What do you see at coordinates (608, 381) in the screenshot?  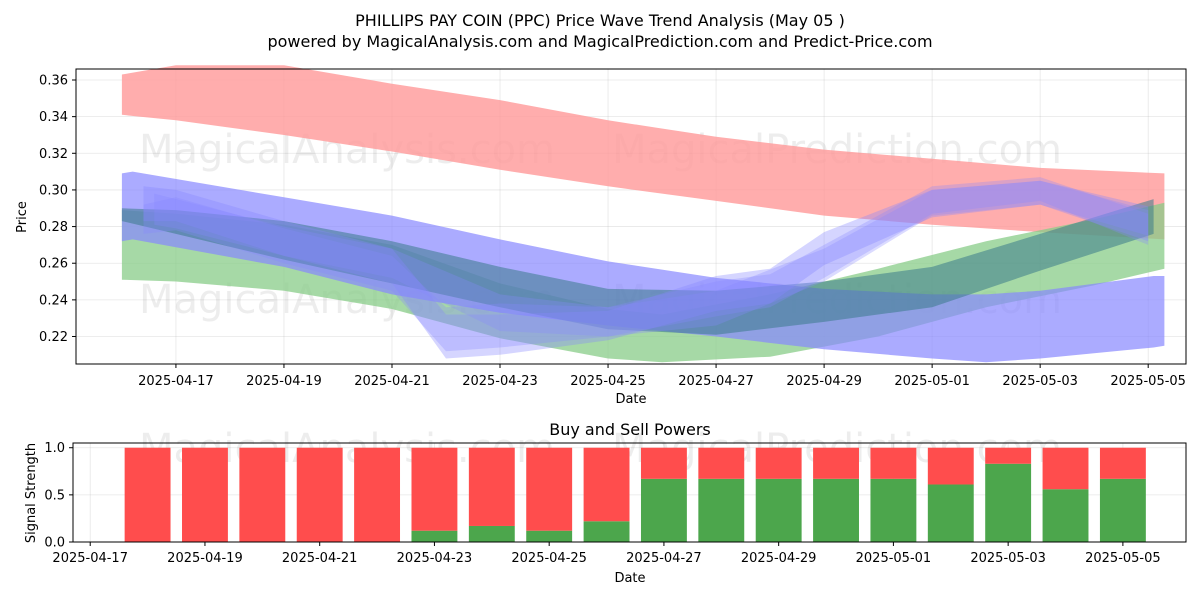 I see `top-x-tick-label: 2025-04-25` at bounding box center [608, 381].